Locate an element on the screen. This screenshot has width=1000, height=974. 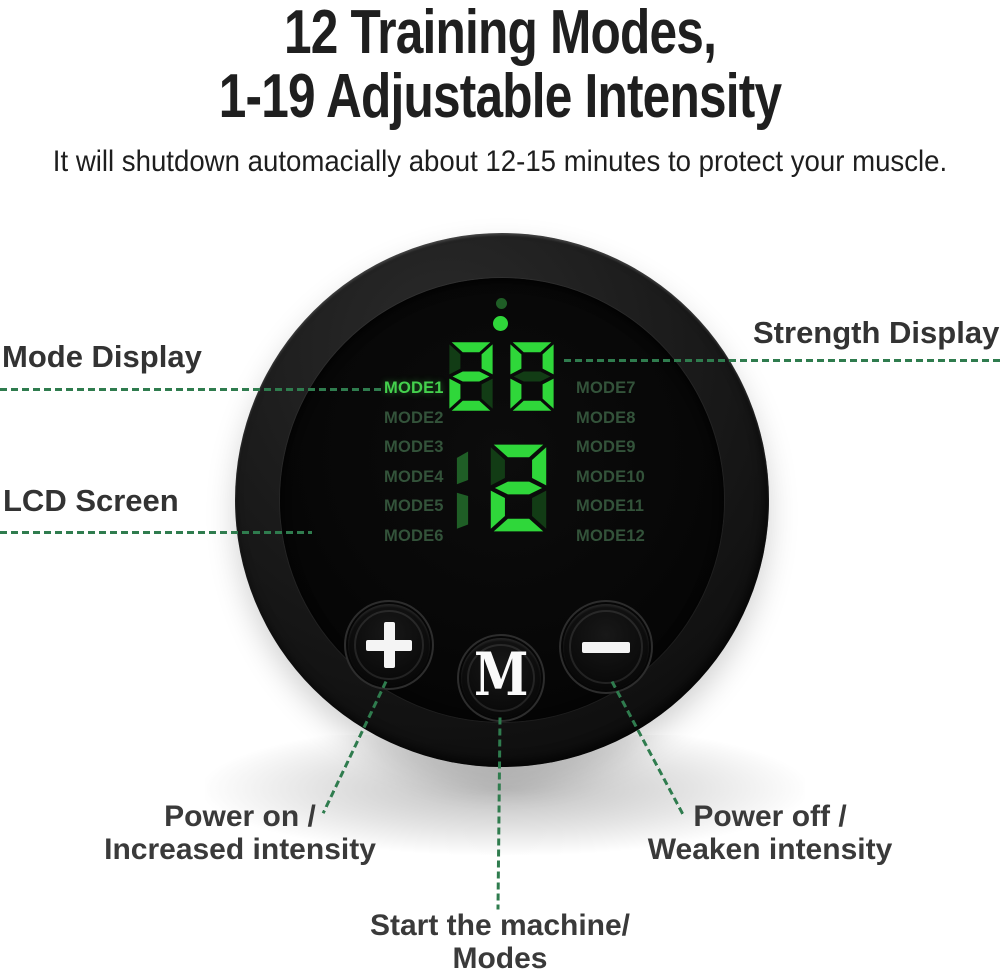
label-power-on-line2: Increased intensity is located at coordinates (240, 849).